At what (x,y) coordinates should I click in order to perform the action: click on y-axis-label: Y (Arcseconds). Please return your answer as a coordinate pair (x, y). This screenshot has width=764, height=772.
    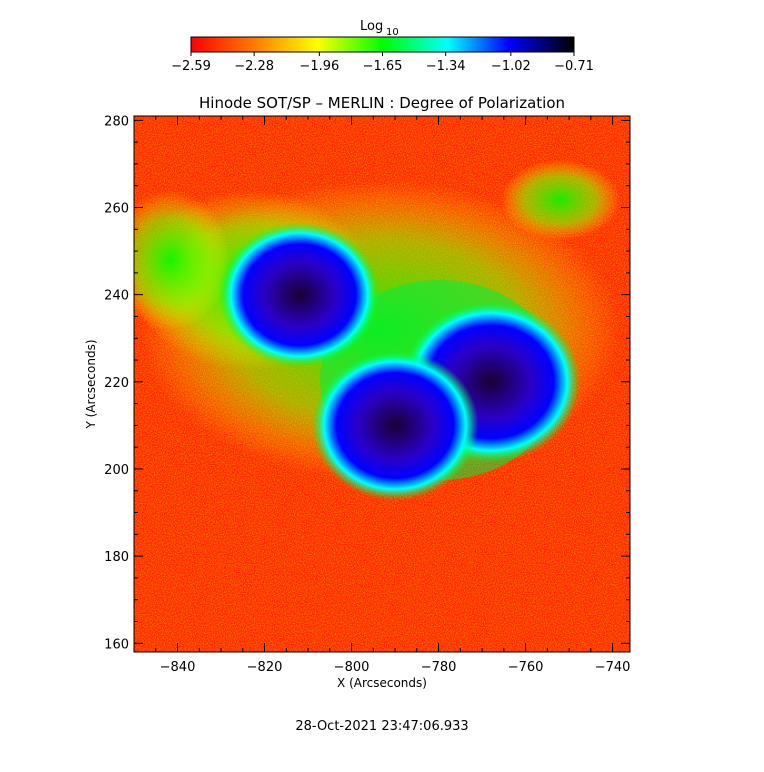
    Looking at the image, I should click on (91, 384).